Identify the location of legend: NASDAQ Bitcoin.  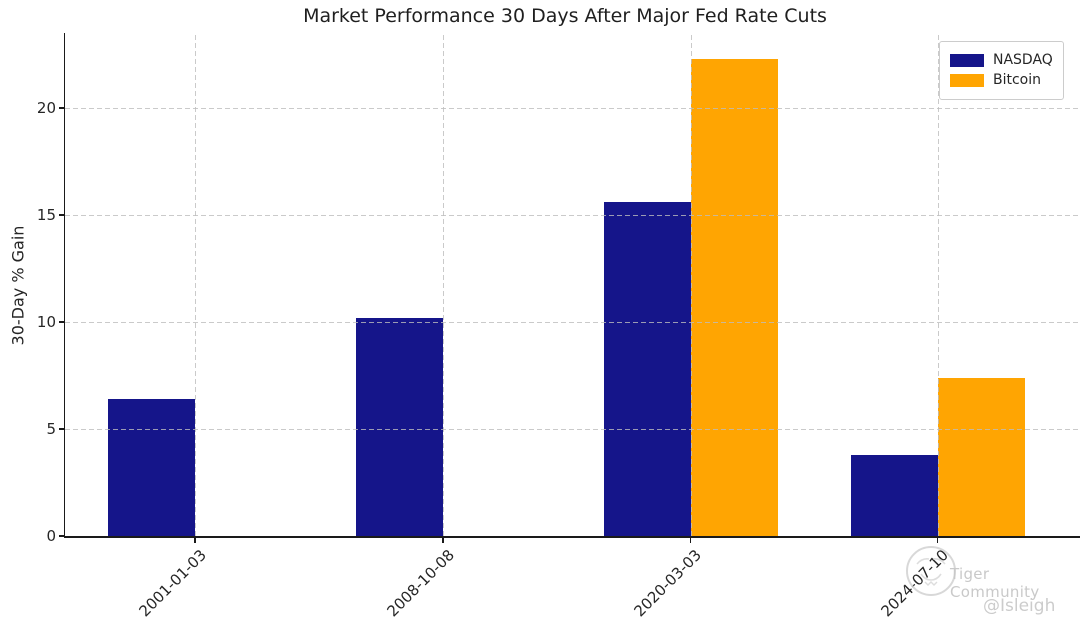
(1001, 70).